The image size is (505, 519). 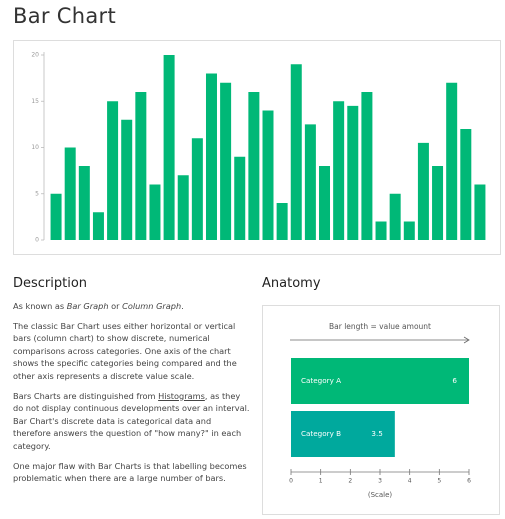 I want to click on category-label: Category A, so click(x=321, y=380).